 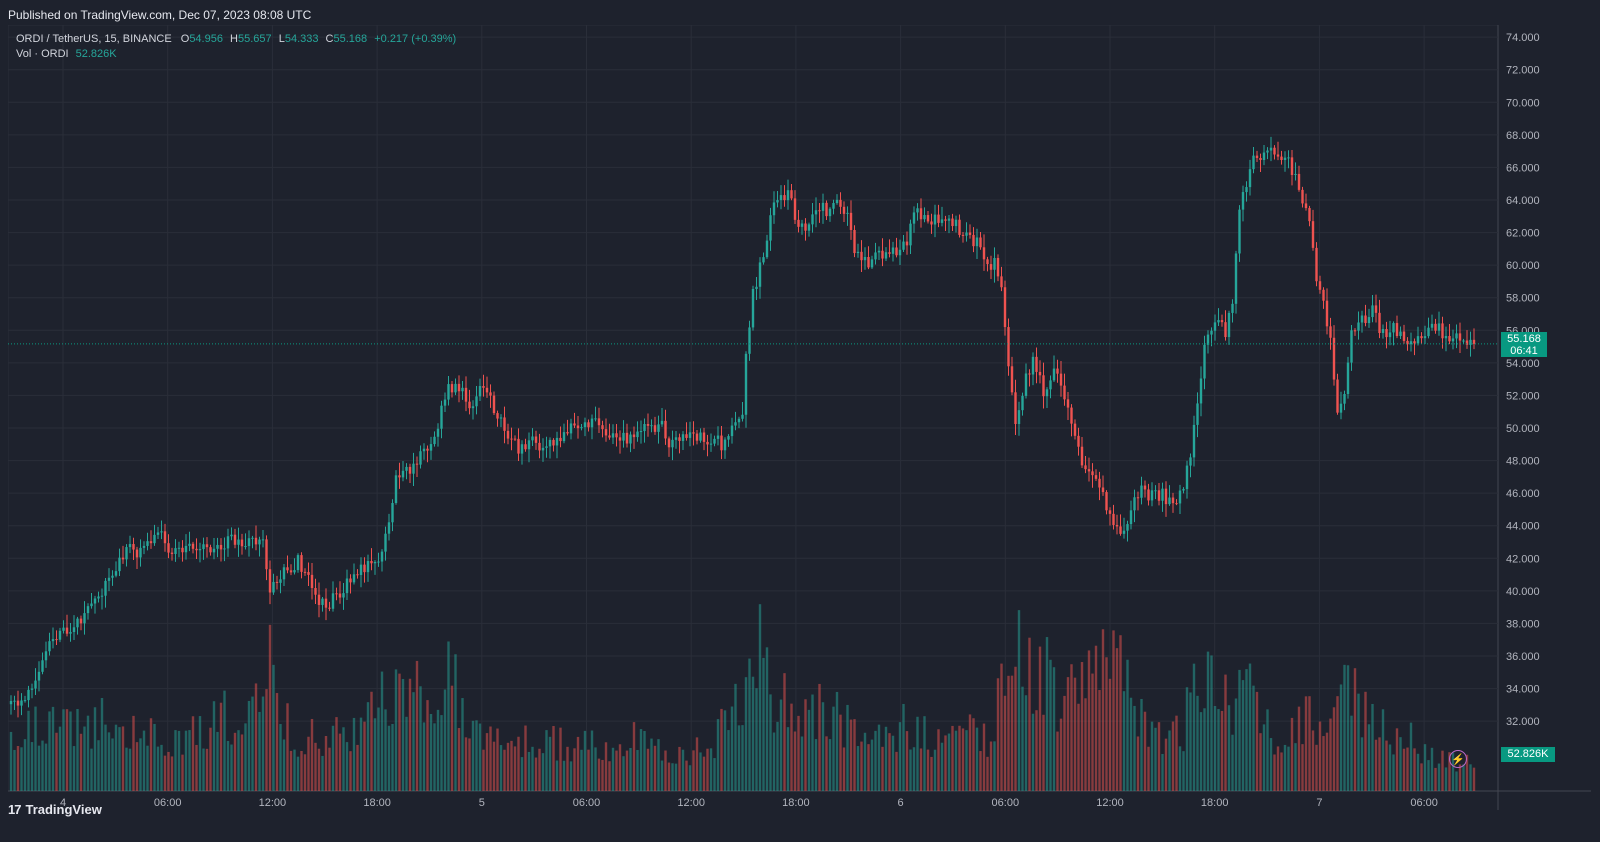 I want to click on price-tick-label: 48.000, so click(x=1523, y=462).